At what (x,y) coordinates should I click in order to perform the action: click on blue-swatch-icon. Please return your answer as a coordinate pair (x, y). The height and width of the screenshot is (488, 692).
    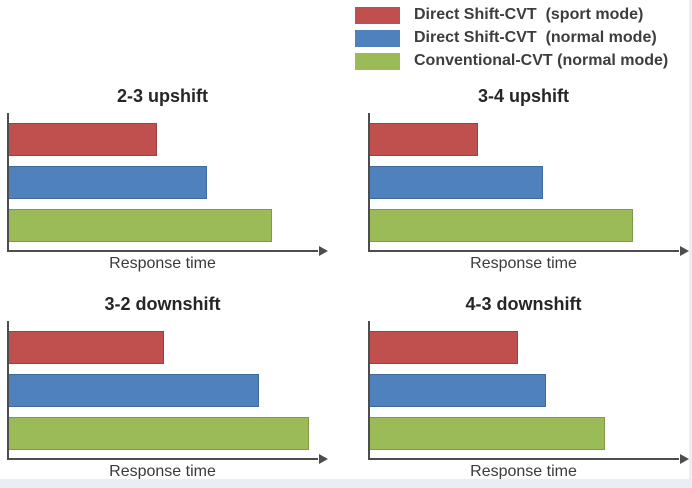
    Looking at the image, I should click on (377, 38).